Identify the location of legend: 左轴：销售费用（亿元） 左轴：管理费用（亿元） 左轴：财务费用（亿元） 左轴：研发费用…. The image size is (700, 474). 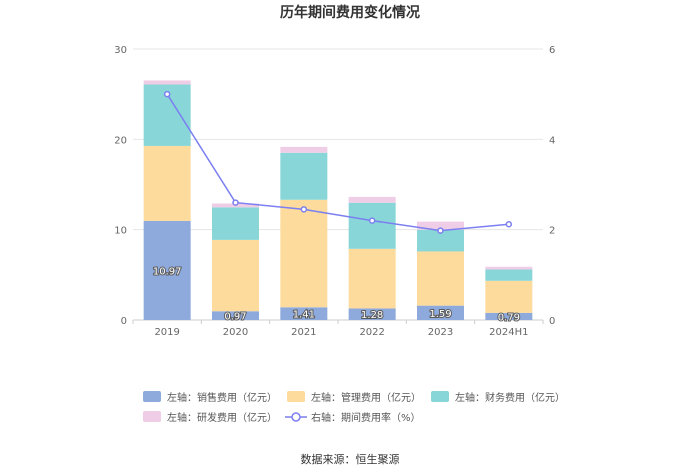
(354, 407).